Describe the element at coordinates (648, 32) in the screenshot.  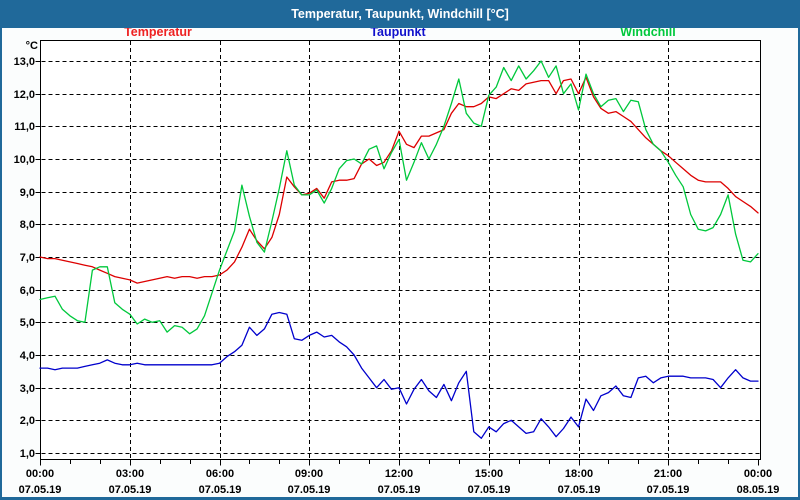
I see `legend-item-windchill: Windchill` at that location.